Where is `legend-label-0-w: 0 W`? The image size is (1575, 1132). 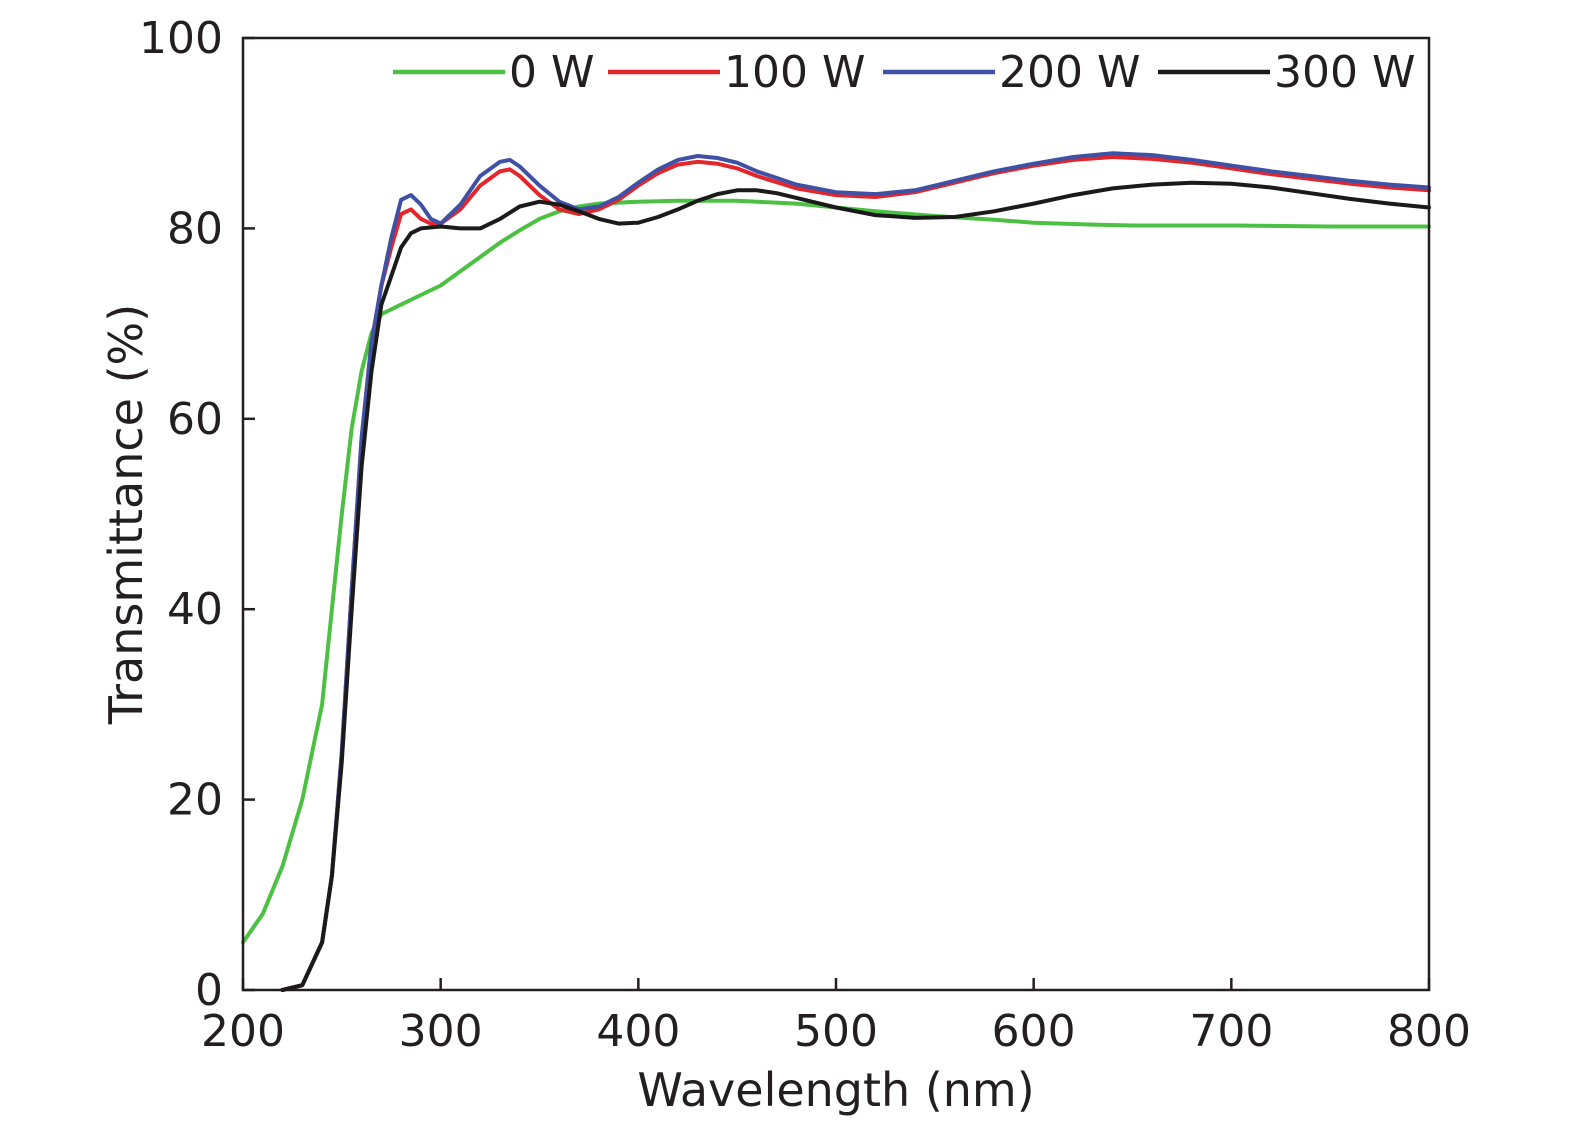
legend-label-0-w: 0 W is located at coordinates (552, 72).